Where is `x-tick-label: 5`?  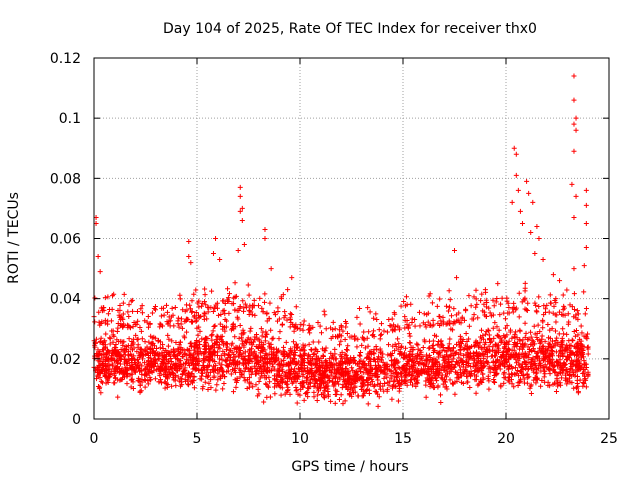
x-tick-label: 5 is located at coordinates (197, 439).